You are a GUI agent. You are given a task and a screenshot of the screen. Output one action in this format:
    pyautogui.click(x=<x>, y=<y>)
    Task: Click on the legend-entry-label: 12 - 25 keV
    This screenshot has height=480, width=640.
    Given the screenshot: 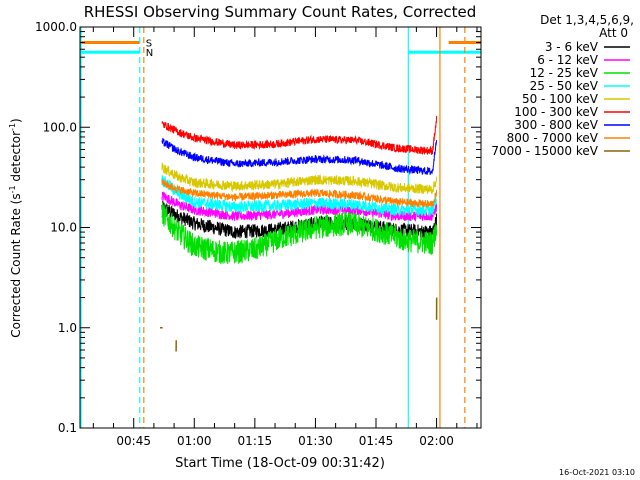 What is the action you would take?
    pyautogui.click(x=564, y=73)
    